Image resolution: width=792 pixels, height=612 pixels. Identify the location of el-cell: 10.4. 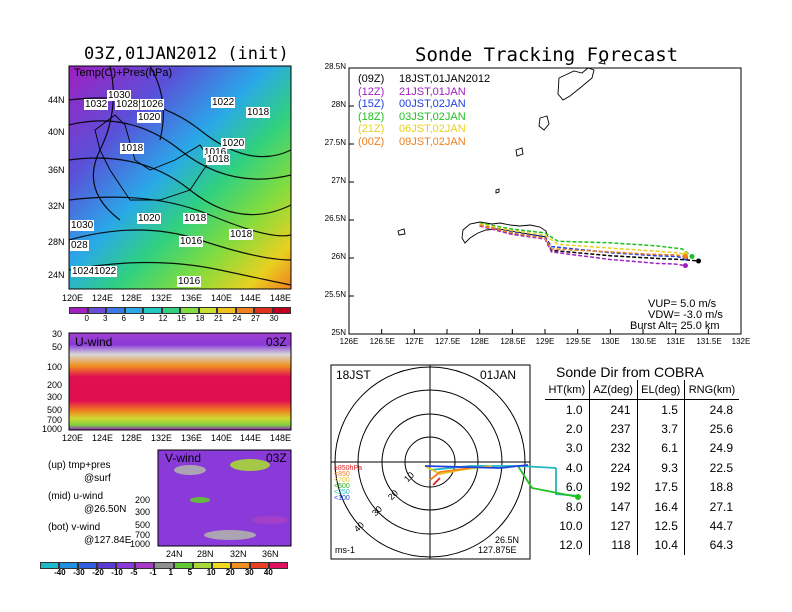
(661, 545).